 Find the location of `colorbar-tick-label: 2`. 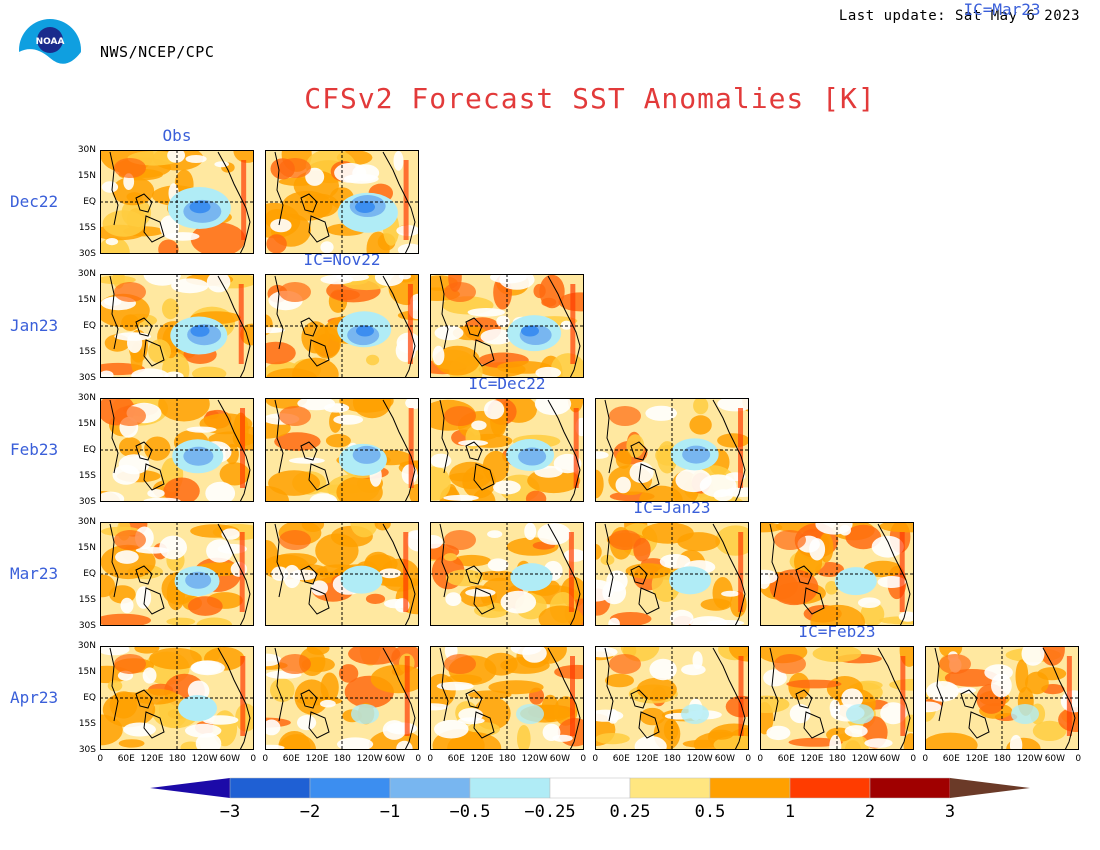

colorbar-tick-label: 2 is located at coordinates (870, 812).